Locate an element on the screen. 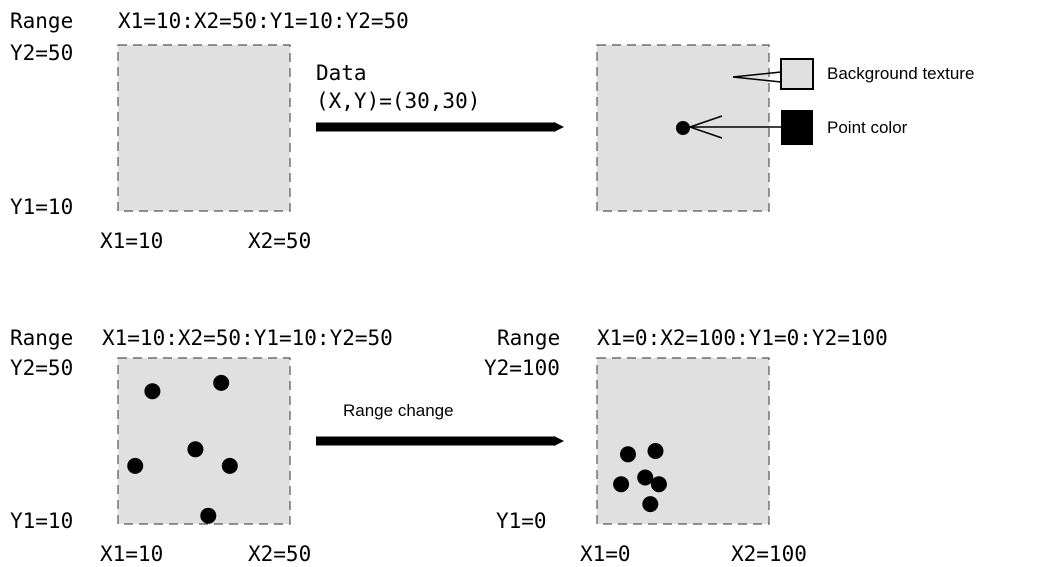 The width and height of the screenshot is (1050, 567). point-color-label: Point color is located at coordinates (867, 127).